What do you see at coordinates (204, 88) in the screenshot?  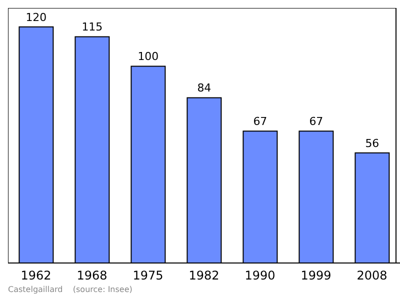 I see `data-label: 84` at bounding box center [204, 88].